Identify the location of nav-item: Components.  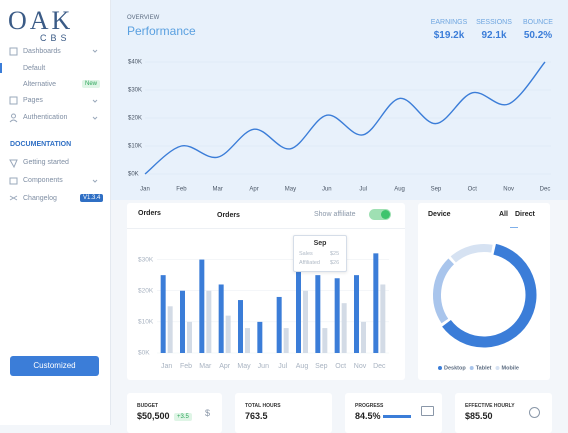
(43, 180).